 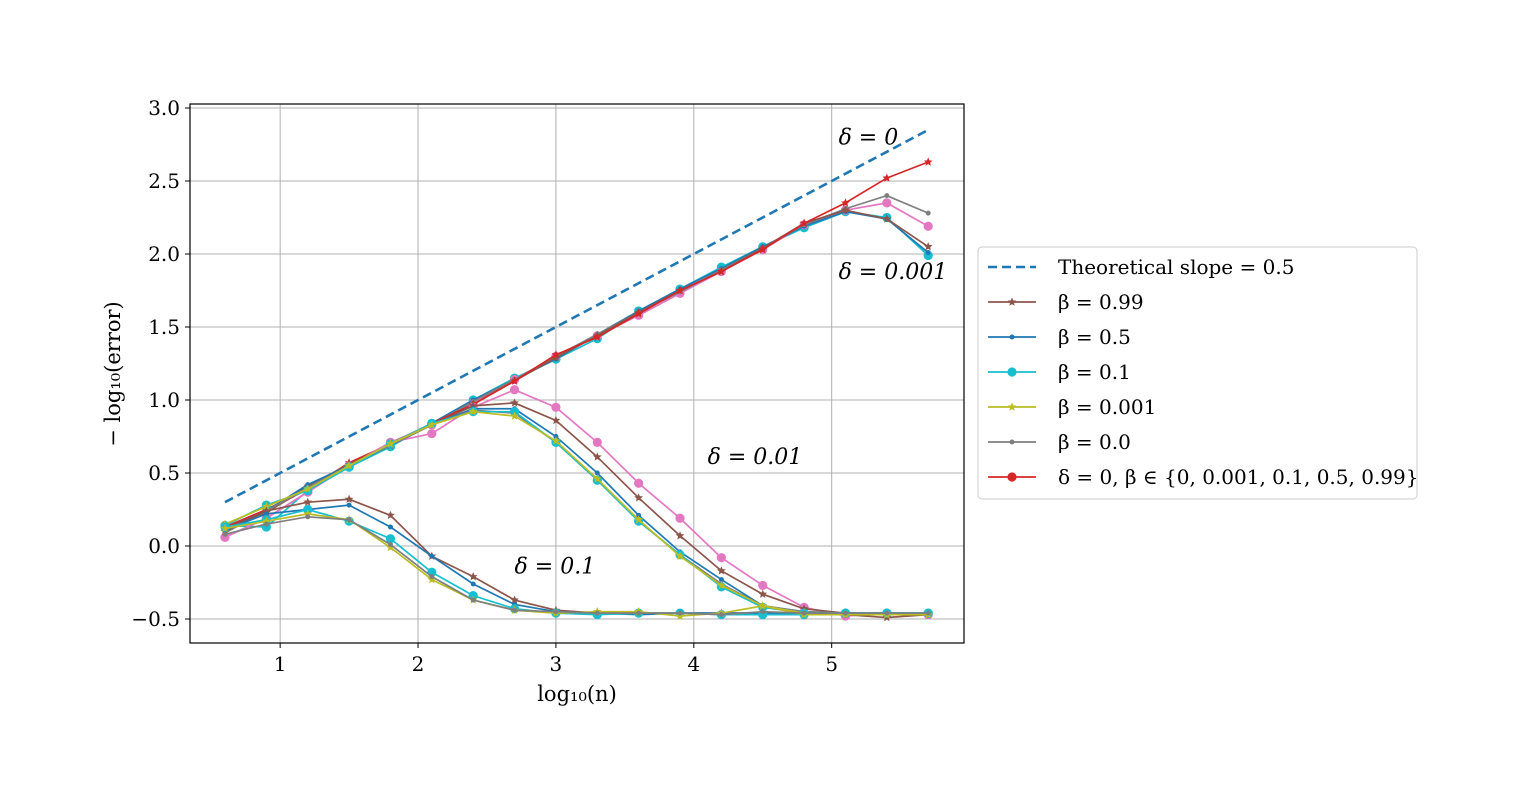 I want to click on y-tick-label: 0.0, so click(x=164, y=546).